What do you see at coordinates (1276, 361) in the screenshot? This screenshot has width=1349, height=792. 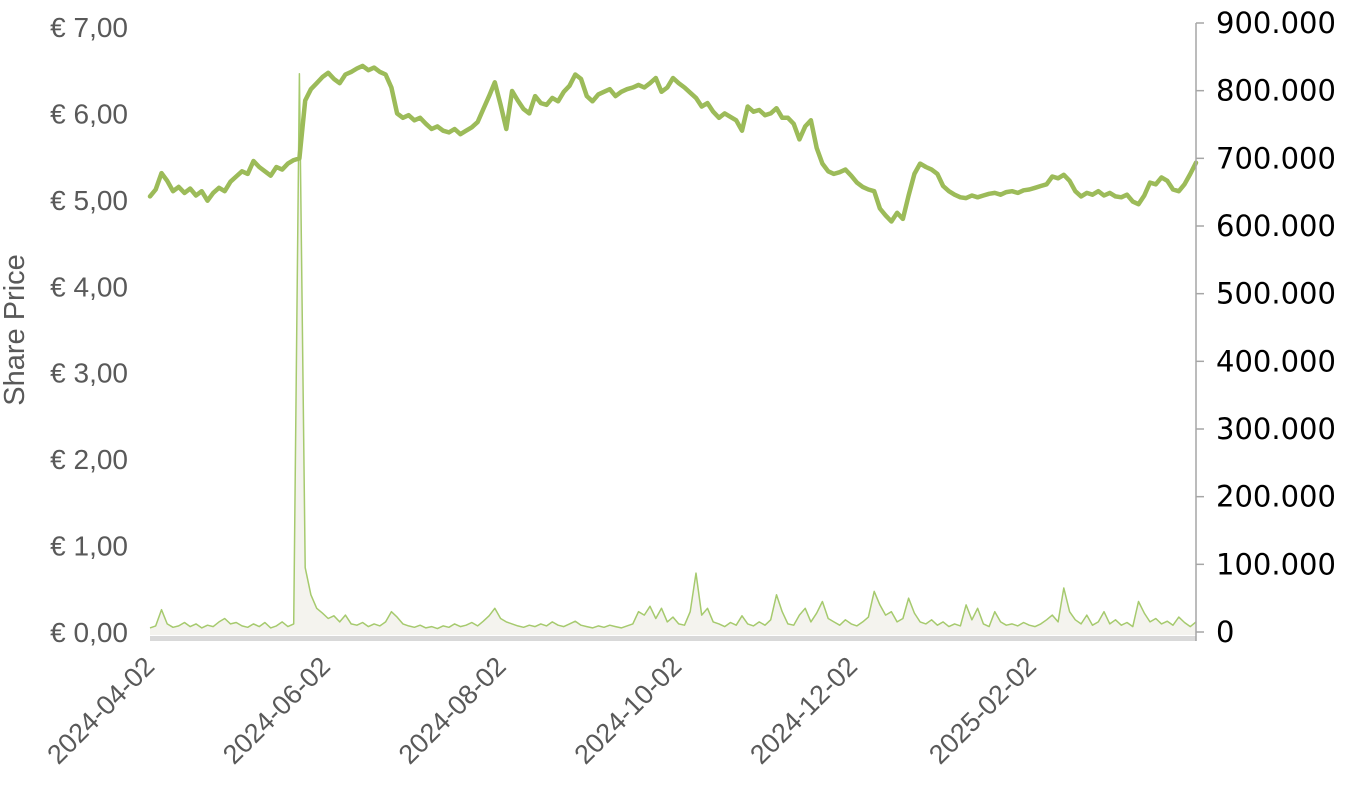 I see `right-axis-tick-label: 400.000` at bounding box center [1276, 361].